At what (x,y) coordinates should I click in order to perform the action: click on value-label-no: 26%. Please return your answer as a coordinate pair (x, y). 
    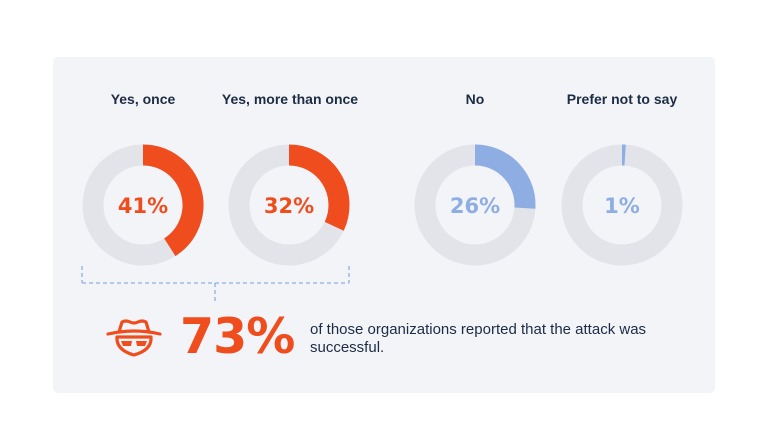
    Looking at the image, I should click on (475, 206).